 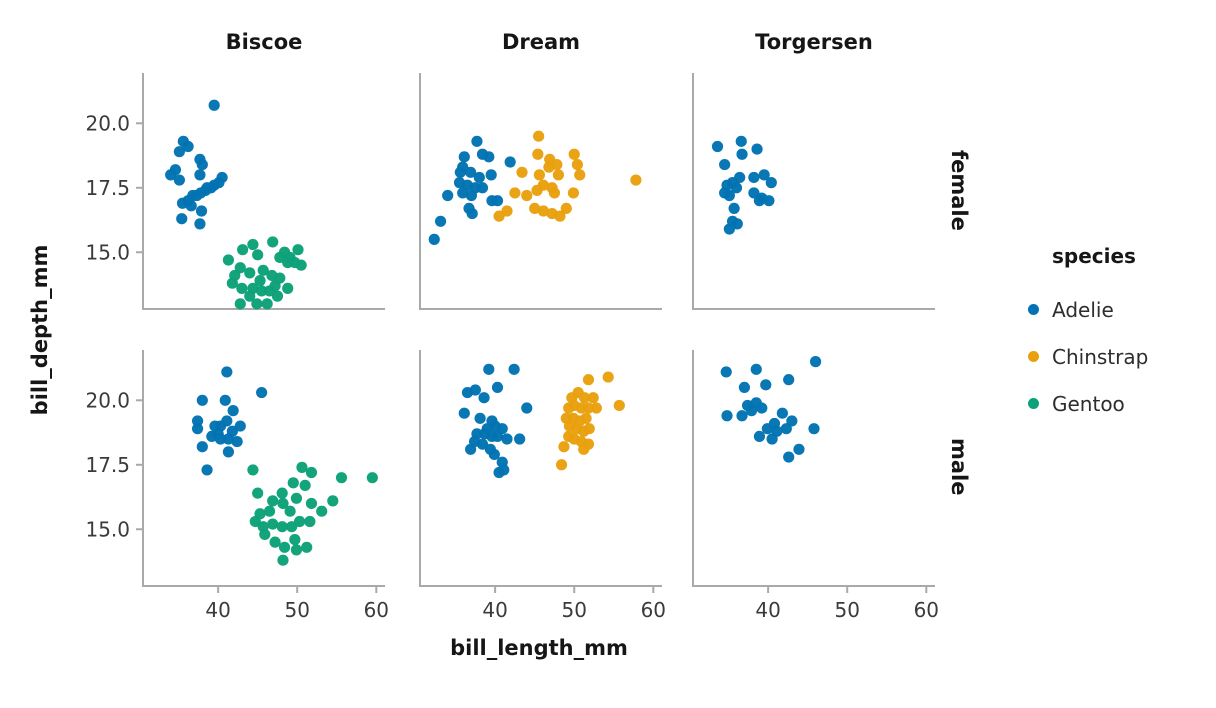 What do you see at coordinates (959, 190) in the screenshot?
I see `facet-row-label-female: female` at bounding box center [959, 190].